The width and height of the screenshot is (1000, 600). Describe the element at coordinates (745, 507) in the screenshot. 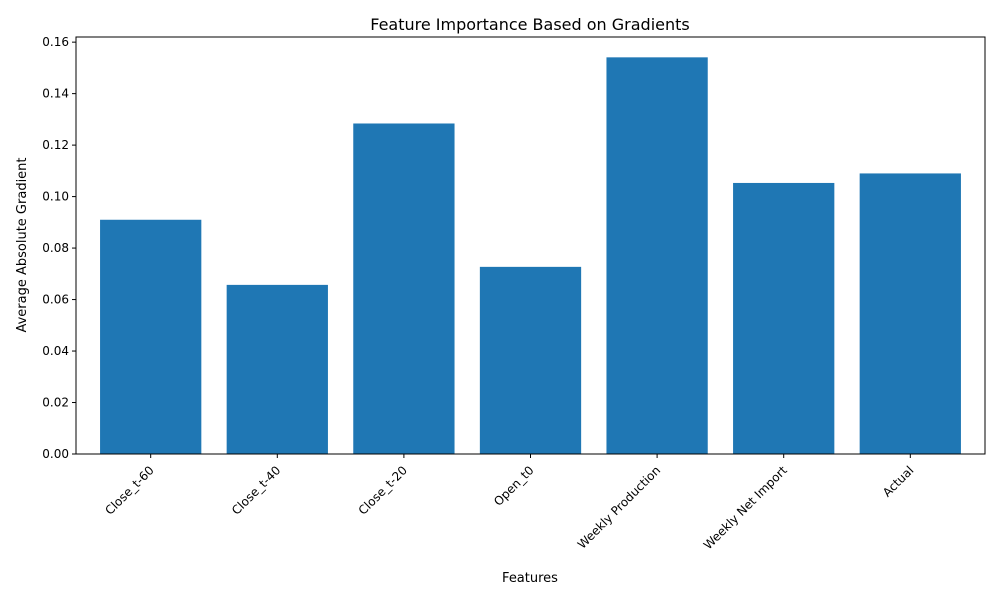

I see `x-tick-label: Weekly Net Import` at that location.